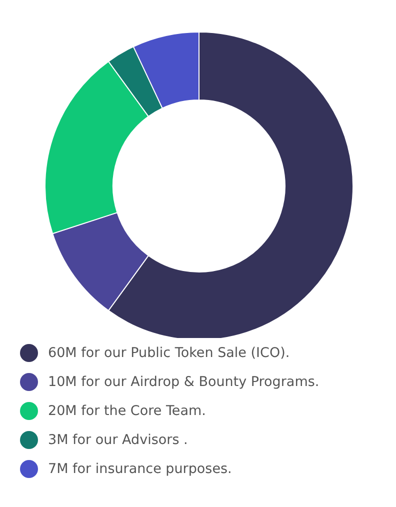 This screenshot has height=507, width=396. What do you see at coordinates (118, 440) in the screenshot?
I see `legend-label: 3M for our Advisors .` at bounding box center [118, 440].